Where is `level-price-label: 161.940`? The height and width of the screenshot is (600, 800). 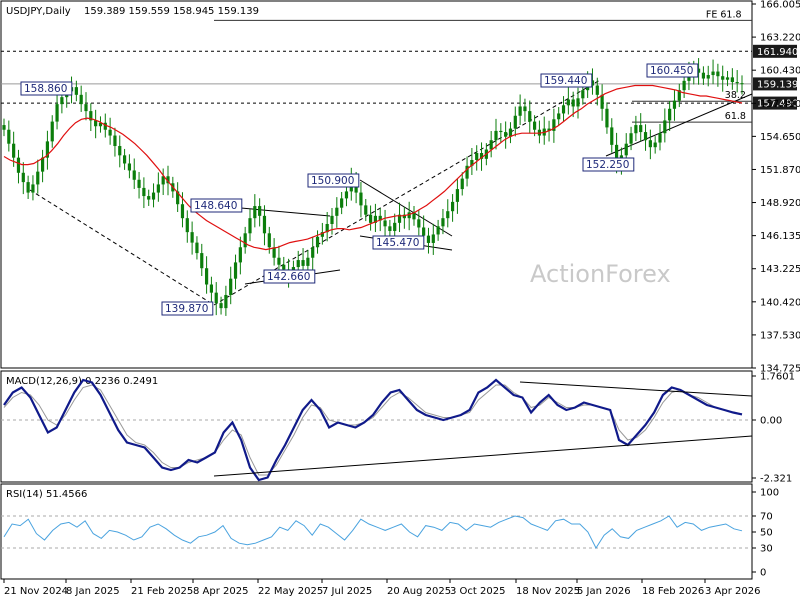 level-price-label: 161.940 is located at coordinates (777, 52).